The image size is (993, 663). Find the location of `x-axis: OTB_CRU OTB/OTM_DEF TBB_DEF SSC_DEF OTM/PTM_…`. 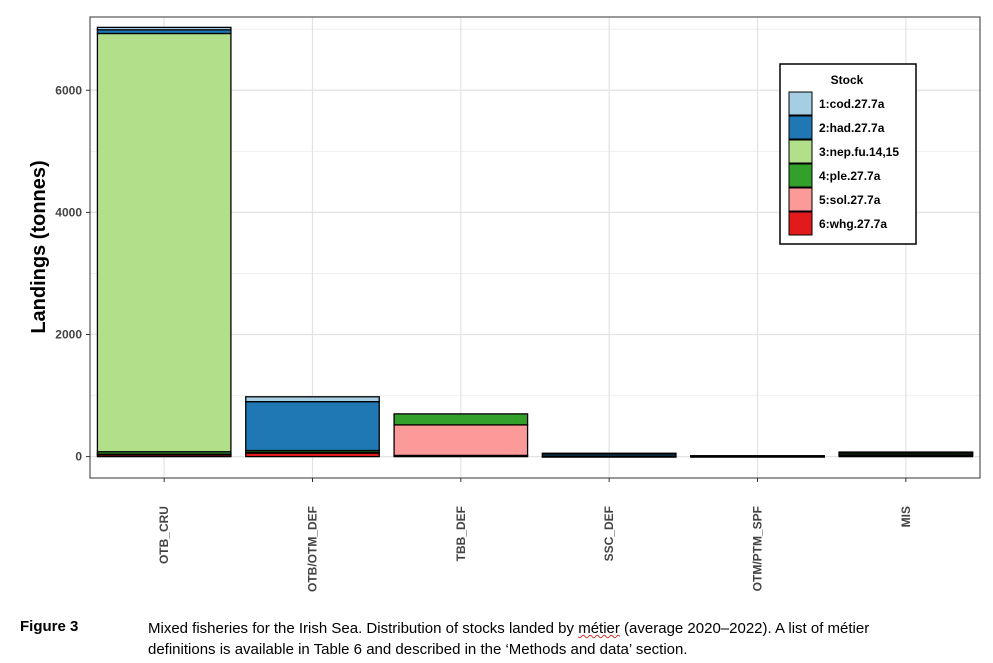

x-axis: OTB_CRU OTB/OTM_DEF TBB_DEF SSC_DEF OTM/PTM_… is located at coordinates (535, 535).